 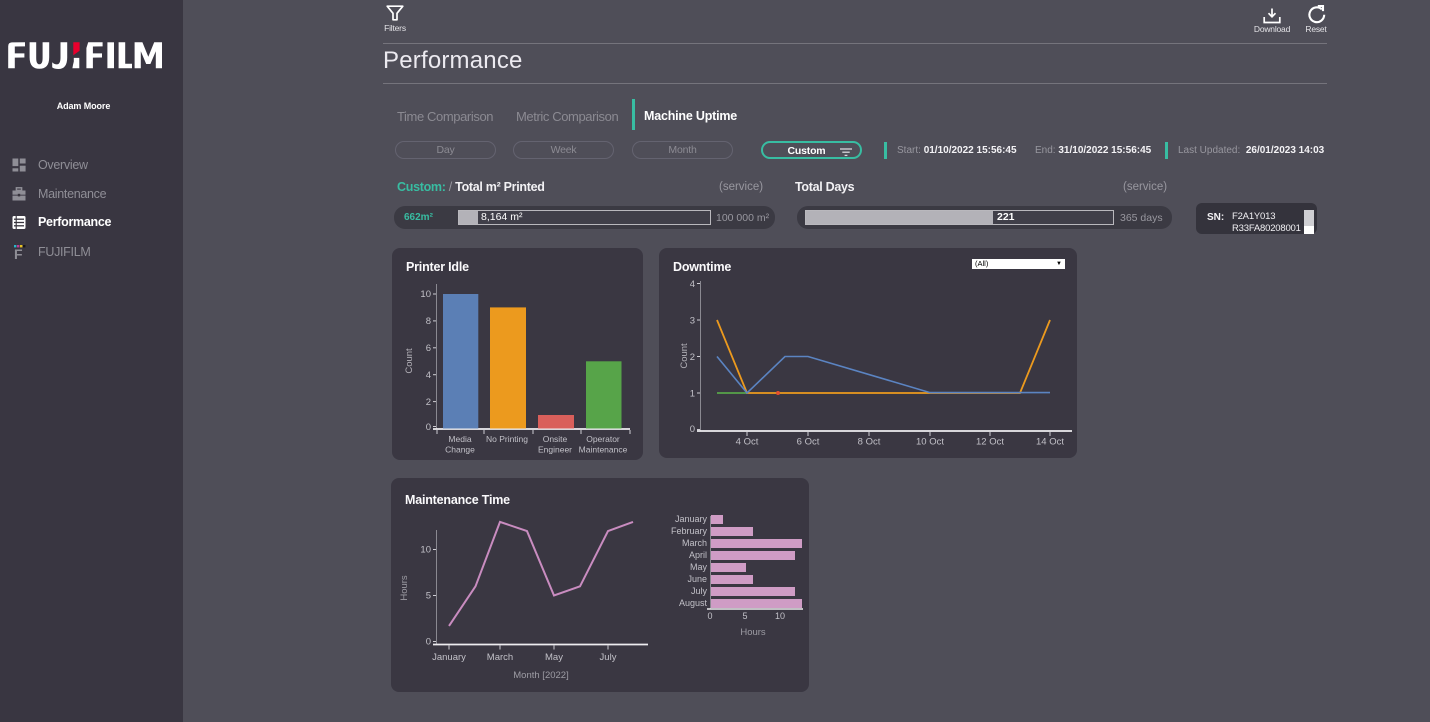 What do you see at coordinates (428, 321) in the screenshot?
I see `svg-text: 8` at bounding box center [428, 321].